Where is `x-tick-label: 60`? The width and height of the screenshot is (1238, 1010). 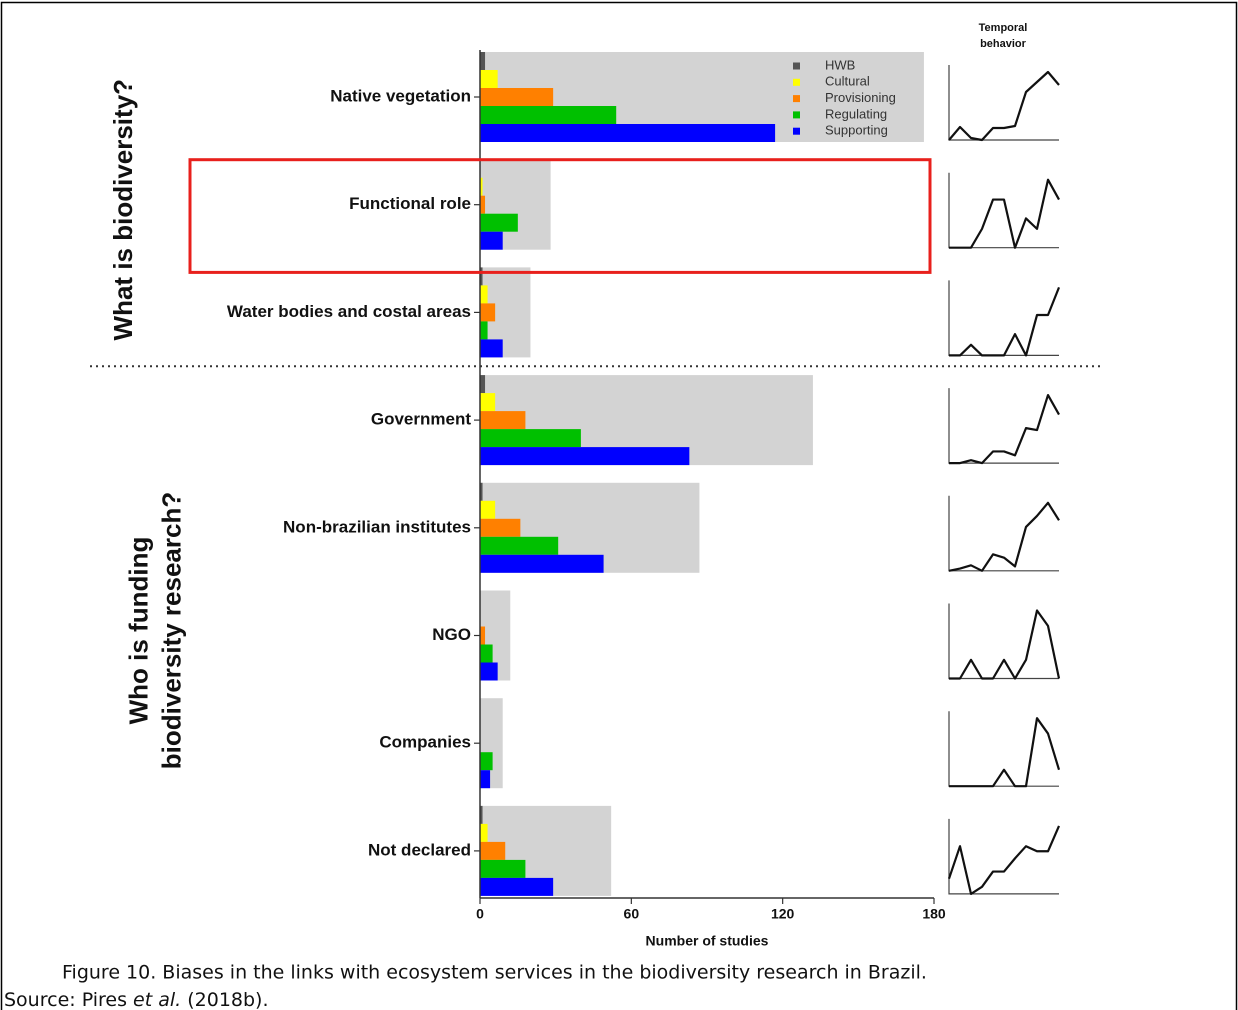
x-tick-label: 60 is located at coordinates (632, 914).